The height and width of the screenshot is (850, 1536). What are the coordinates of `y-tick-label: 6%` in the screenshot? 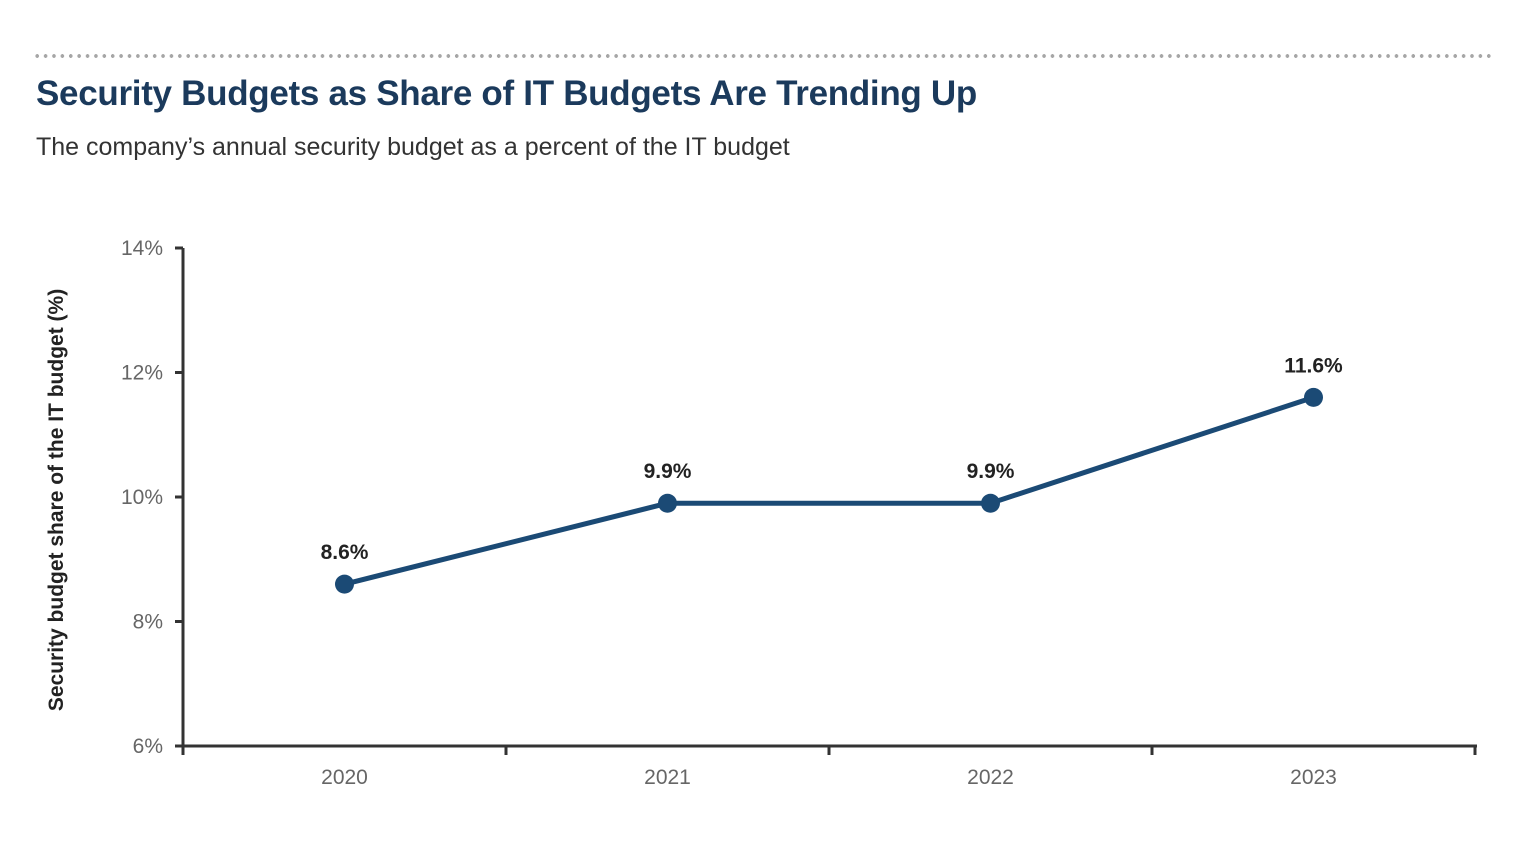 It's located at (148, 746).